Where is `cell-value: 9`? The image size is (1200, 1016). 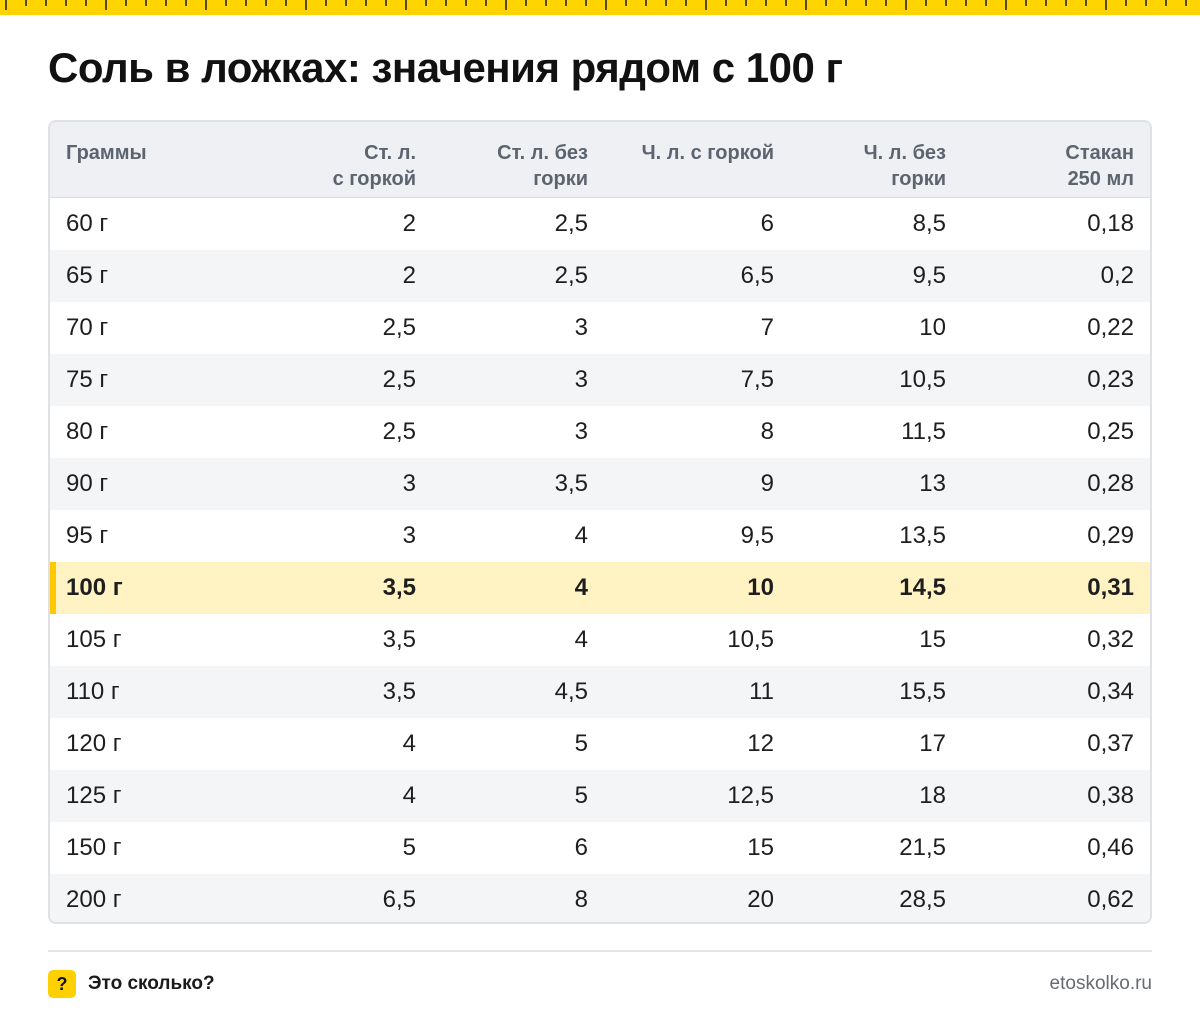 cell-value: 9 is located at coordinates (767, 483).